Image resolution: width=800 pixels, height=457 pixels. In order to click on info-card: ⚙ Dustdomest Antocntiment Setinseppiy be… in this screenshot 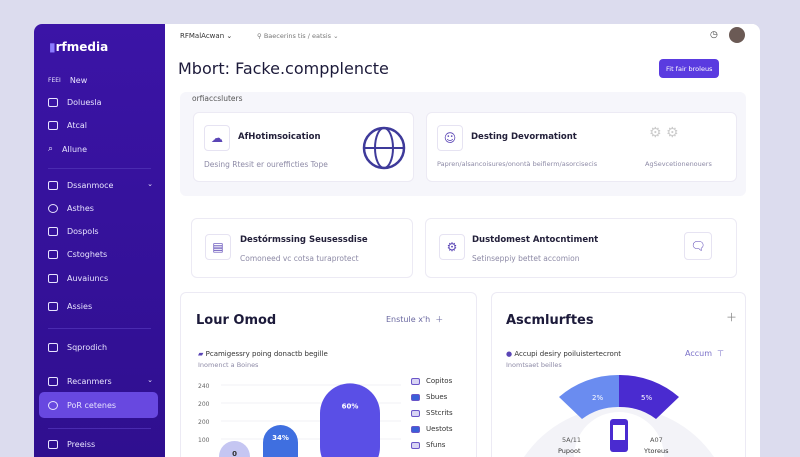, I will do `click(581, 248)`.